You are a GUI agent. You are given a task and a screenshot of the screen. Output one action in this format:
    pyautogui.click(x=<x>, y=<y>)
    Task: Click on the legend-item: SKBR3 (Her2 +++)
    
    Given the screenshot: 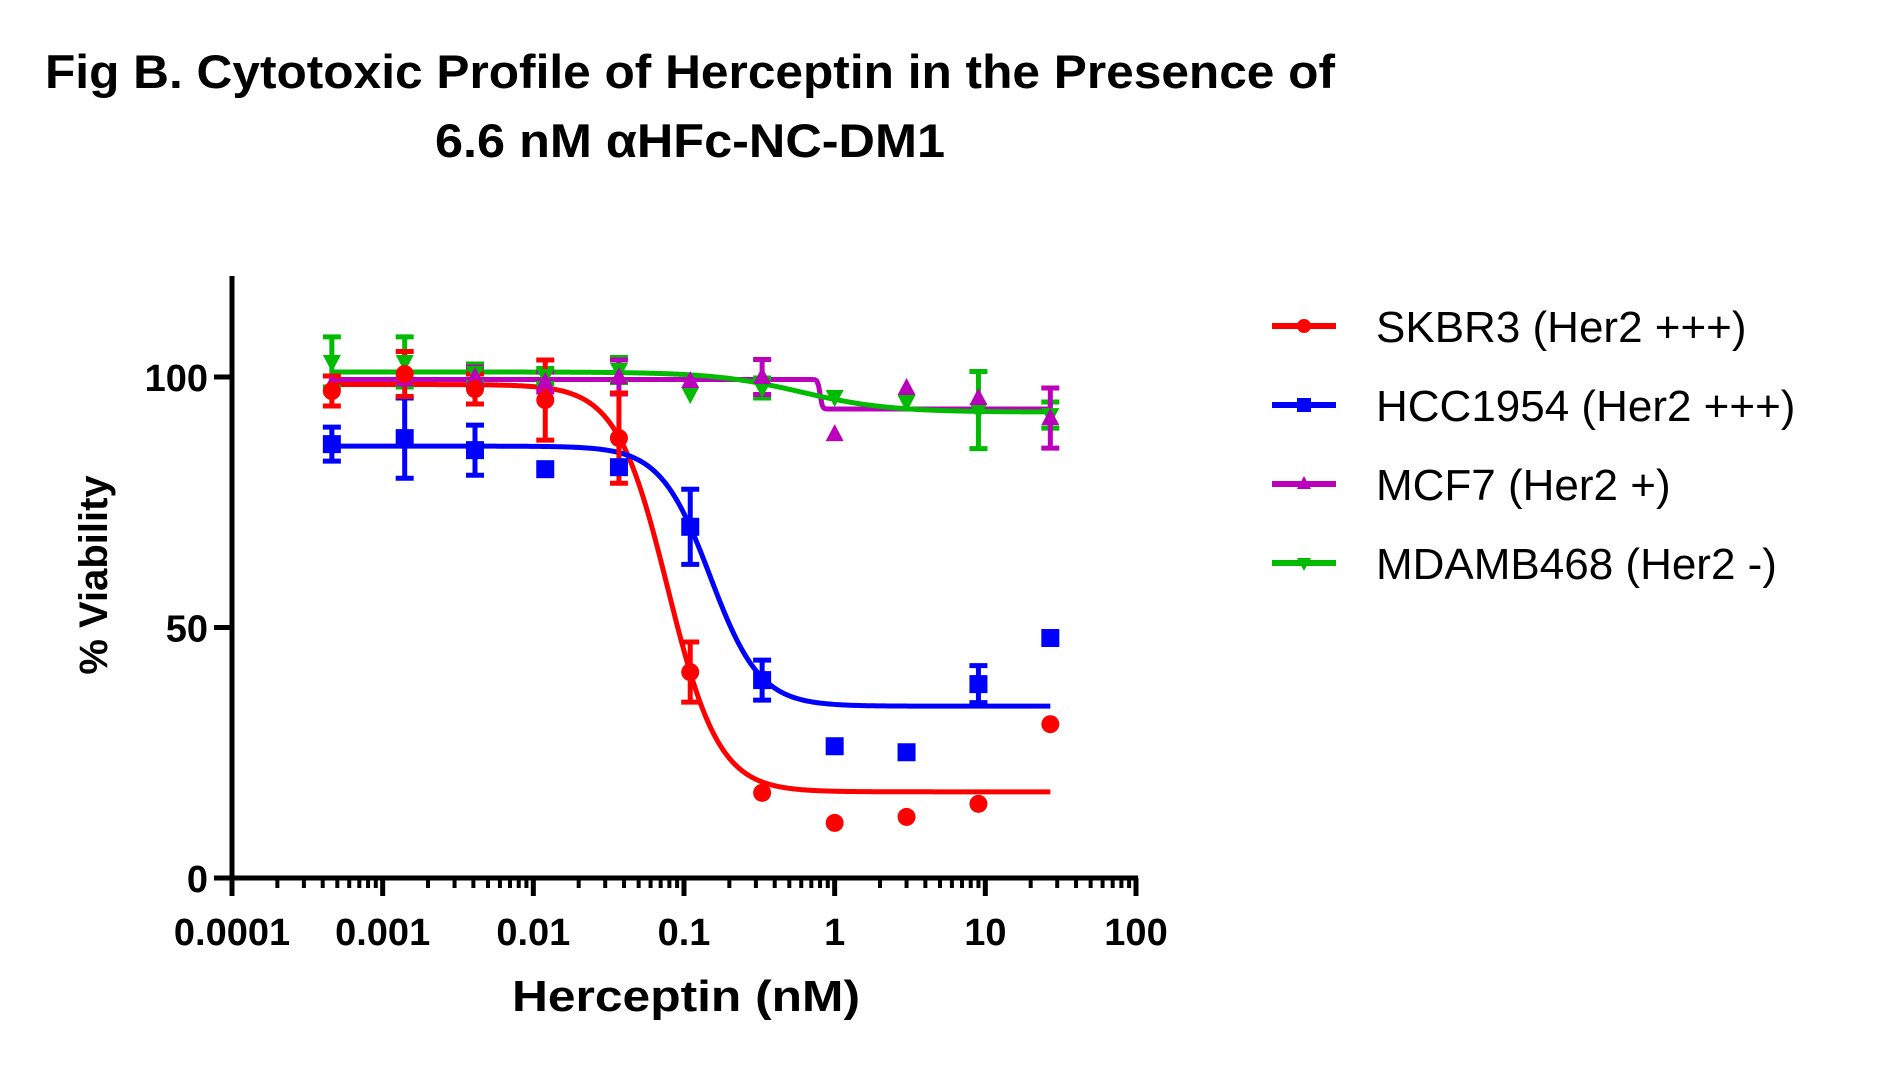 What is the action you would take?
    pyautogui.click(x=1509, y=327)
    